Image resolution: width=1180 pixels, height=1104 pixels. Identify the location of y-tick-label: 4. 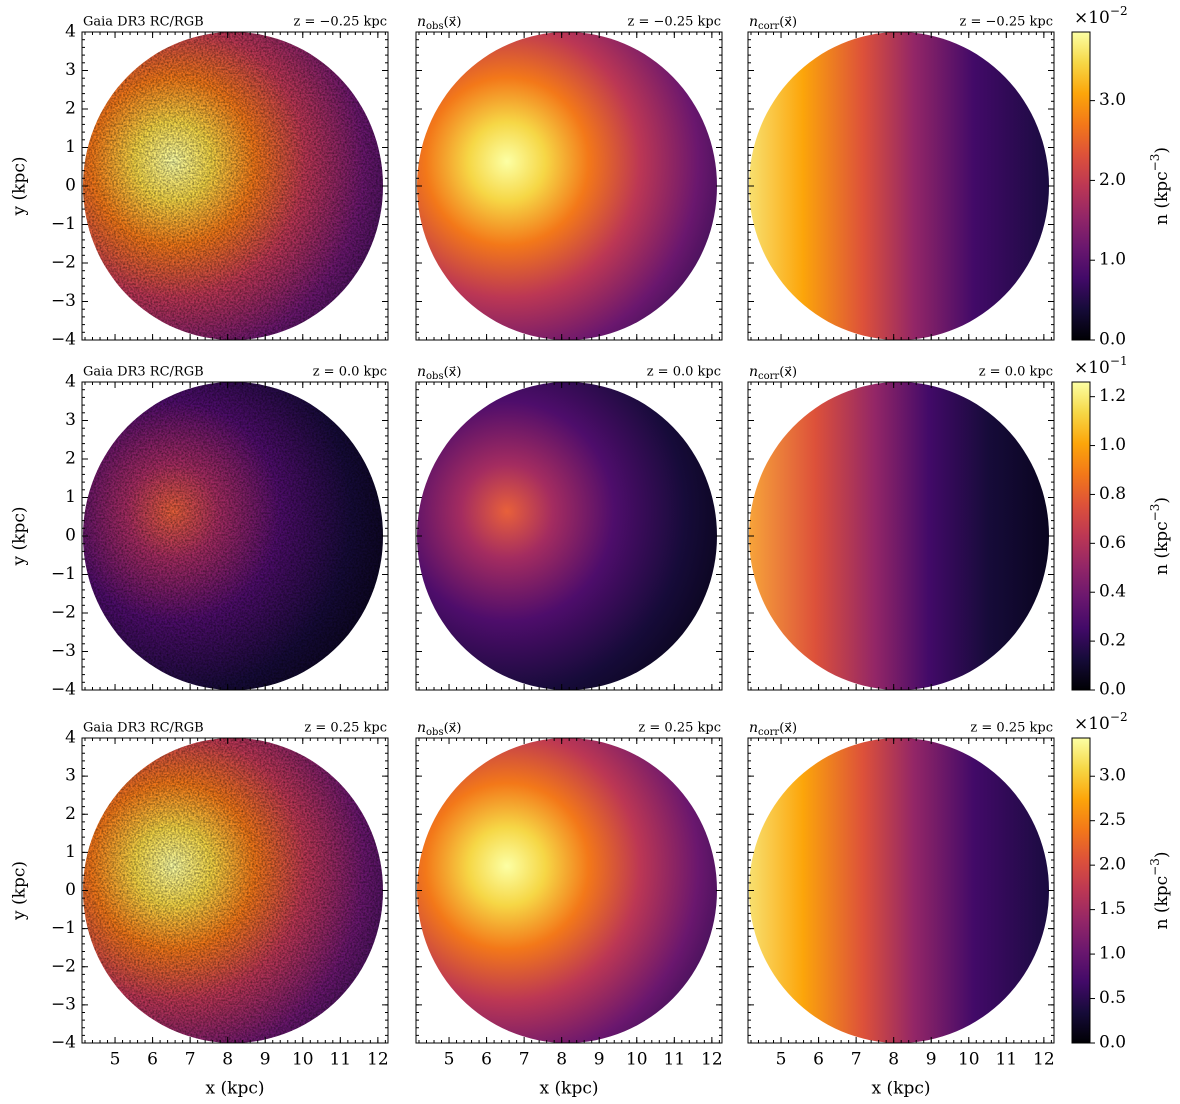
(70, 738).